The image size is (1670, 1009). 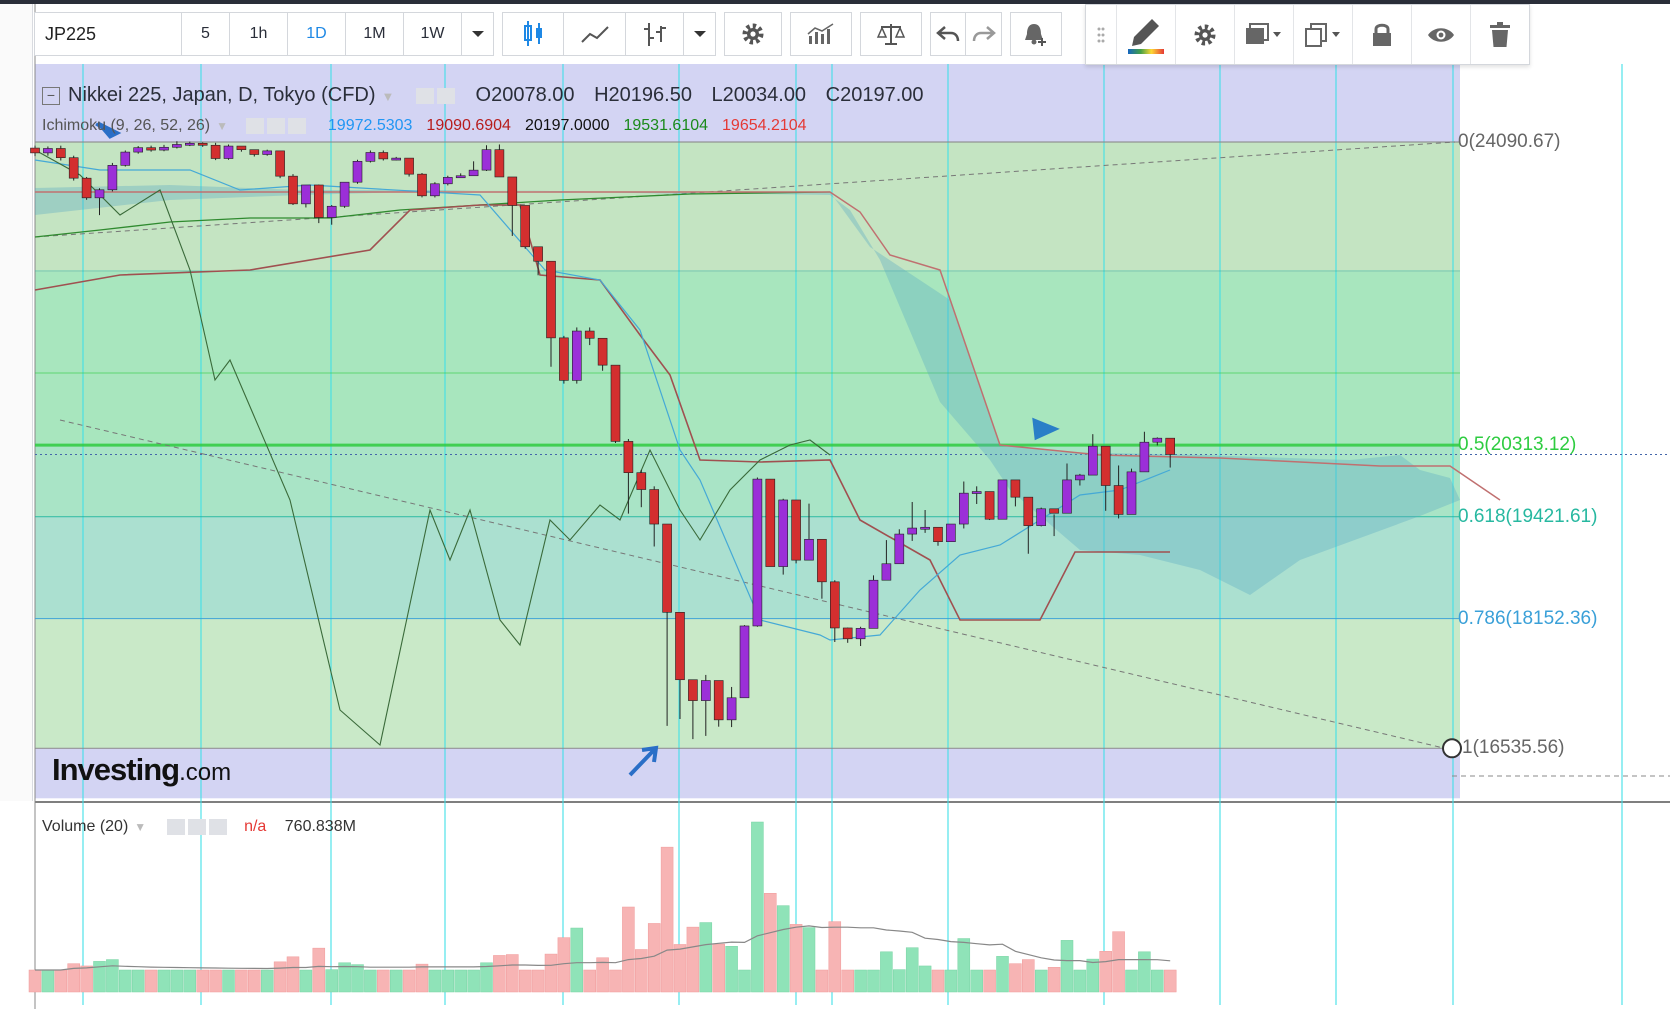 What do you see at coordinates (126, 125) in the screenshot?
I see `ichimoku-name: Ichimoku (9, 26, 52, 26)` at bounding box center [126, 125].